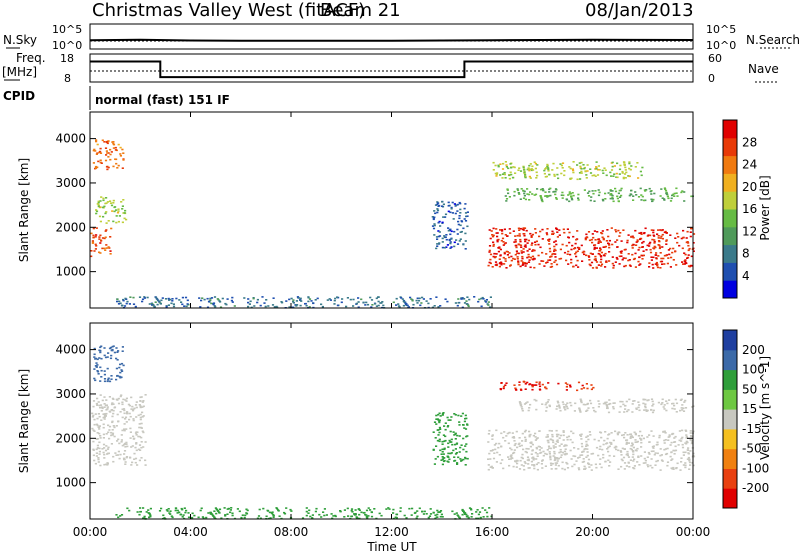  Describe the element at coordinates (746, 254) in the screenshot. I see `colorbar-tick-label: 8` at that location.